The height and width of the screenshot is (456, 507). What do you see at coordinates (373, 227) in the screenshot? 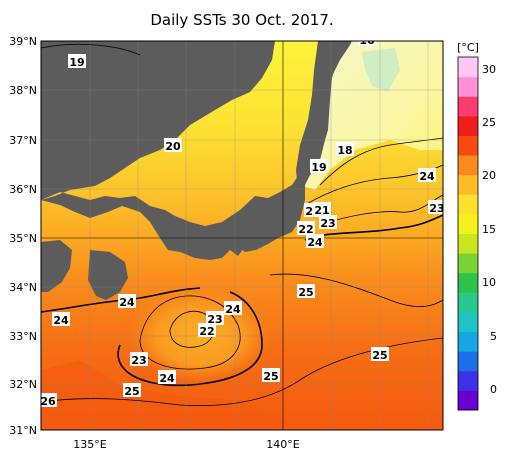
I see `contour-24-east` at bounding box center [373, 227].